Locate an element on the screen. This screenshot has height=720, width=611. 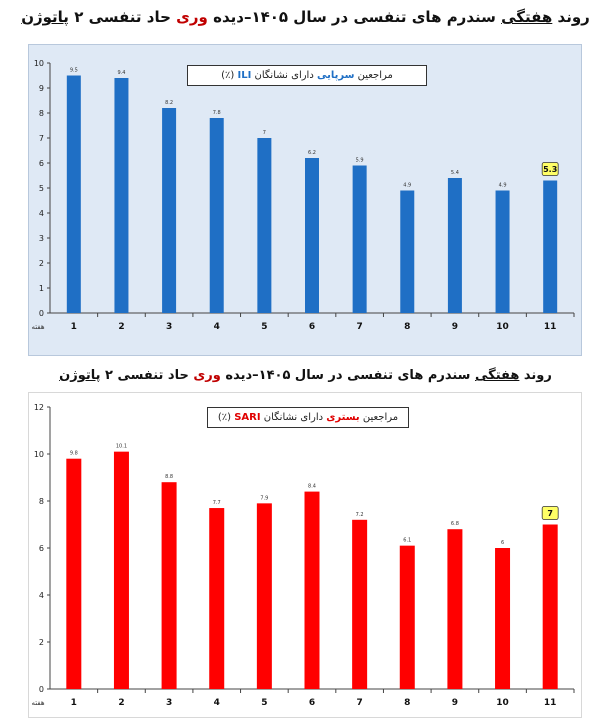
legend-text: ILI is located at coordinates (244, 75).